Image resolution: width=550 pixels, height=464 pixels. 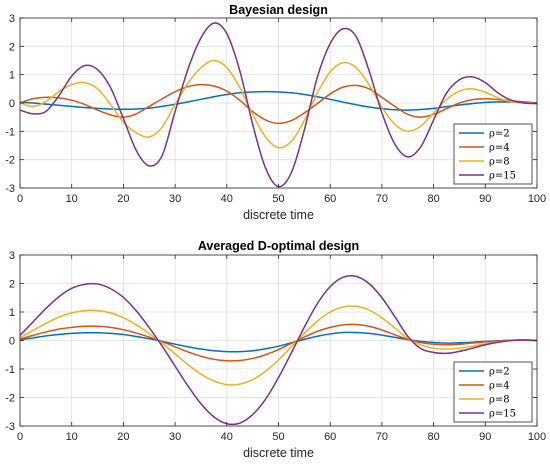 What do you see at coordinates (278, 10) in the screenshot?
I see `chart-title: Bayesian design` at bounding box center [278, 10].